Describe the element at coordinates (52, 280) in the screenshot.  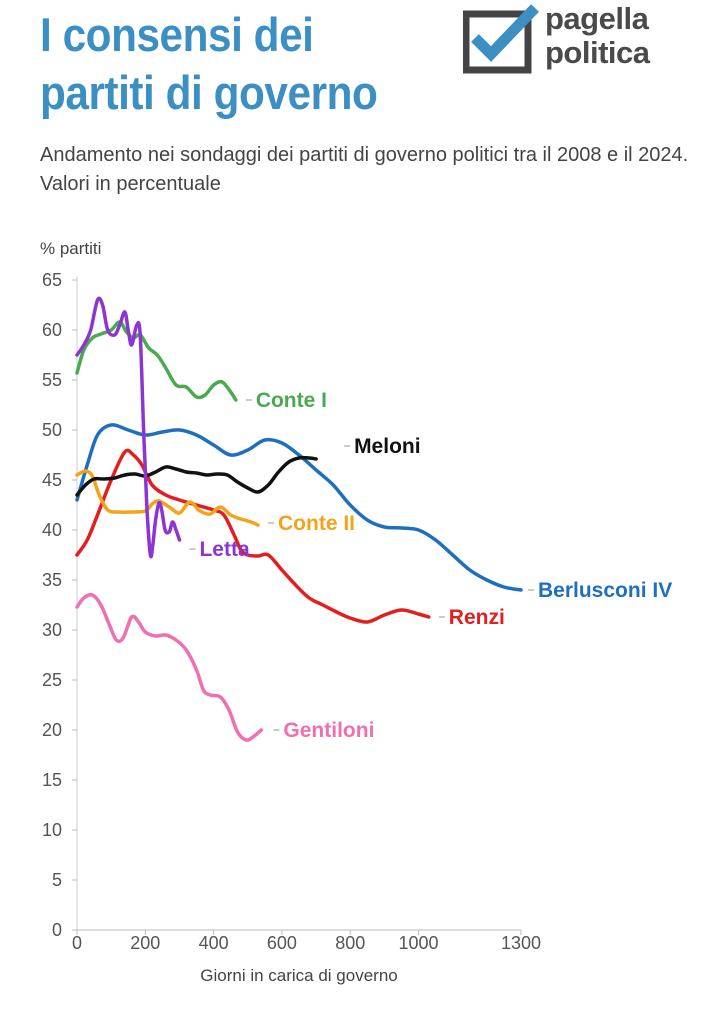
I see `y-tick-label: 65` at that location.